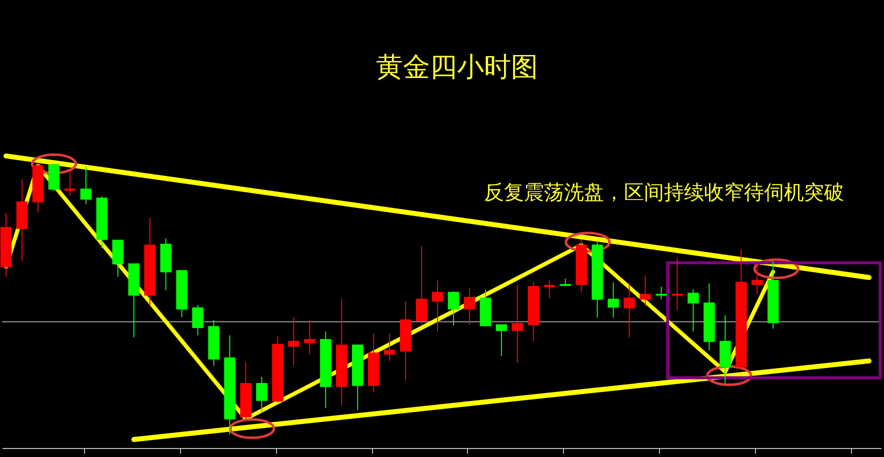 This screenshot has height=457, width=884. I want to click on chart-title: 黄金四小时图, so click(457, 67).